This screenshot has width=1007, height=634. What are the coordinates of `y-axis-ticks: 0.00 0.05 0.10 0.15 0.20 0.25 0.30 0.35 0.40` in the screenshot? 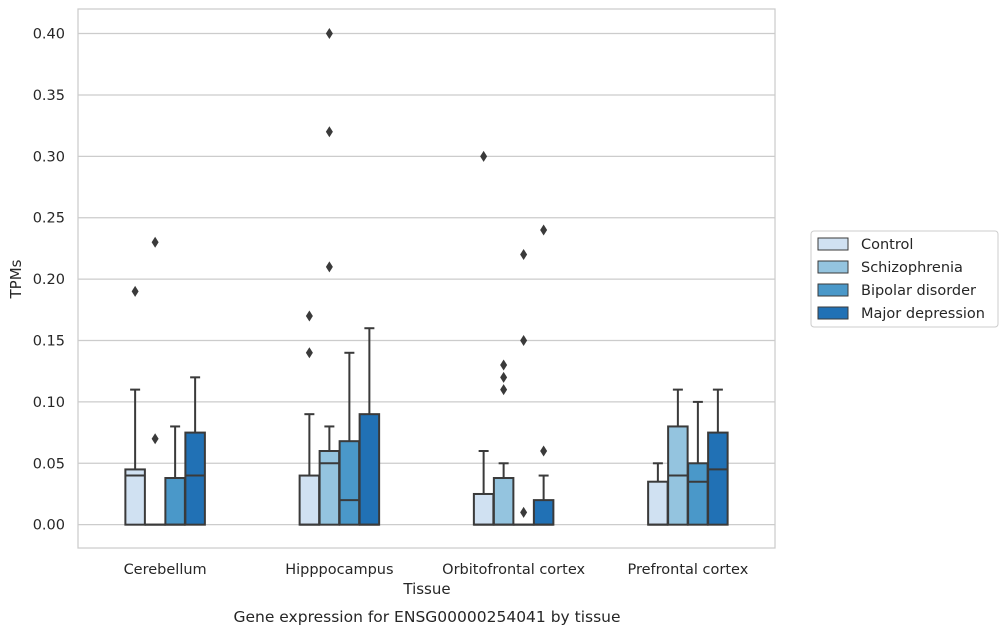 It's located at (49, 280).